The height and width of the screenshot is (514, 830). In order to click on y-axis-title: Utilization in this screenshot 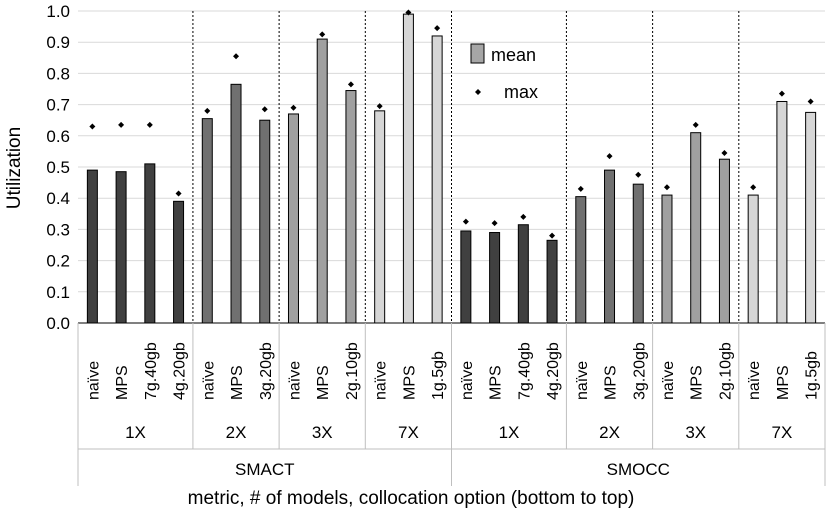, I will do `click(14, 168)`.